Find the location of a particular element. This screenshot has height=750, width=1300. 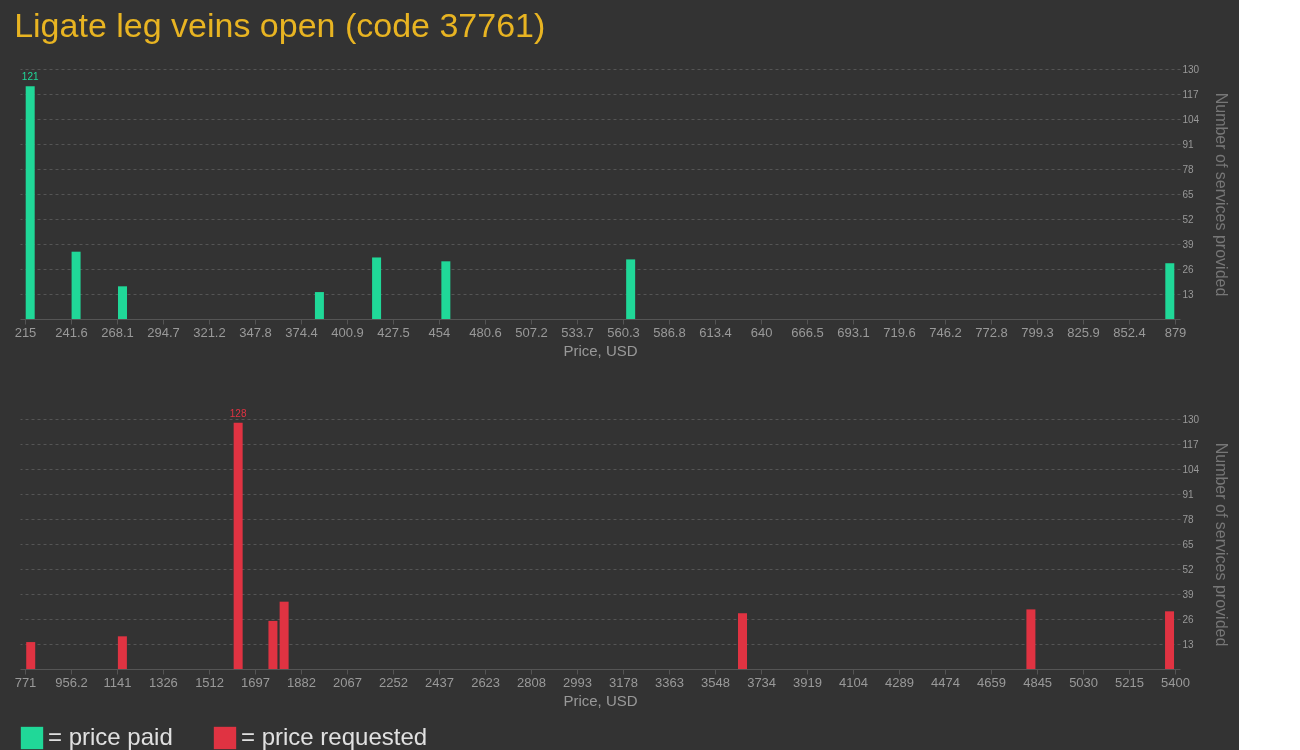

x-tick-label: 480.6 is located at coordinates (485, 332).